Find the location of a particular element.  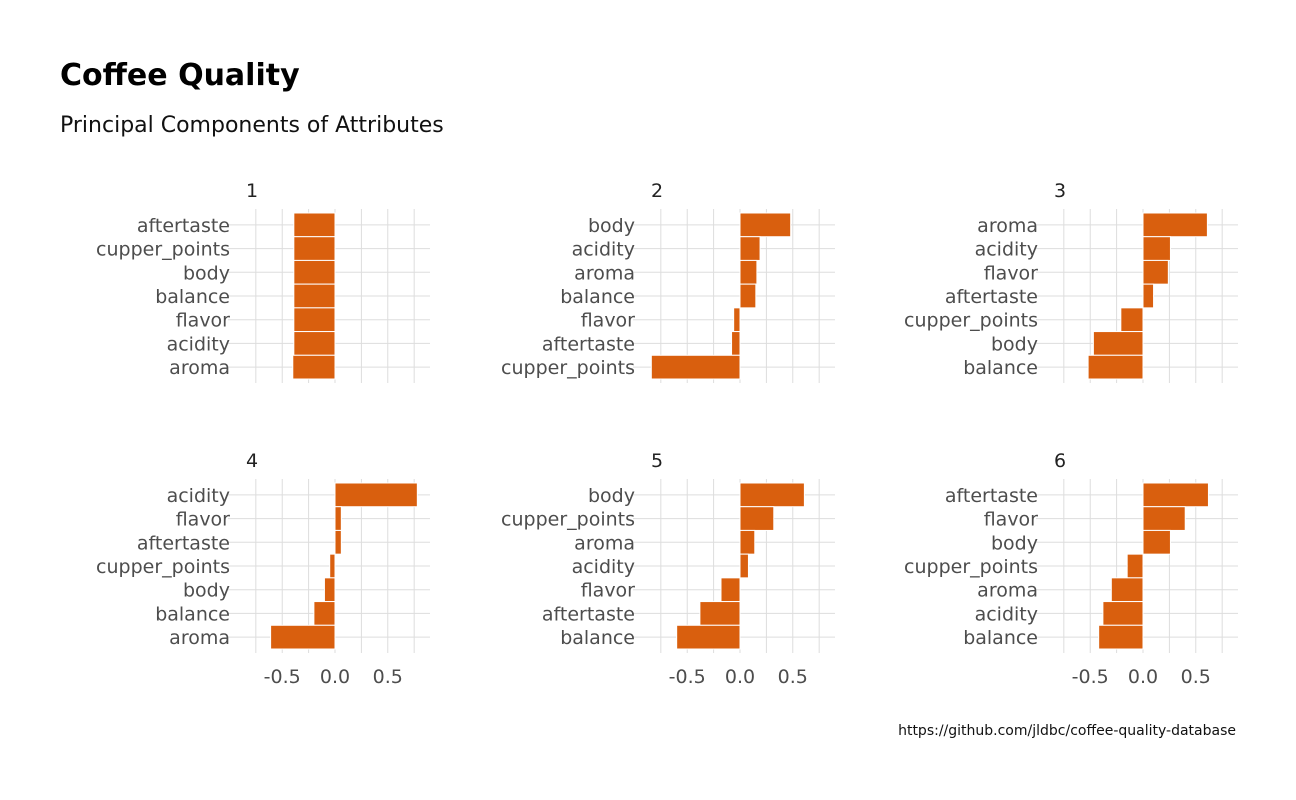

facet-label: 6 is located at coordinates (1060, 461).